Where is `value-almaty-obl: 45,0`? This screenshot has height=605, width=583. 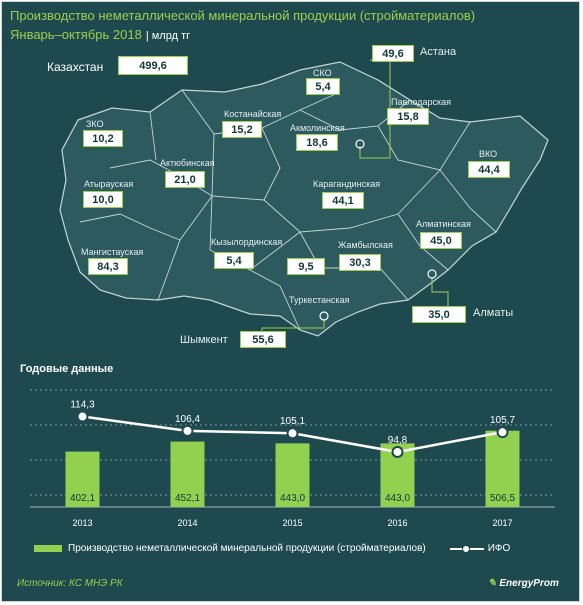
value-almaty-obl: 45,0 is located at coordinates (441, 240).